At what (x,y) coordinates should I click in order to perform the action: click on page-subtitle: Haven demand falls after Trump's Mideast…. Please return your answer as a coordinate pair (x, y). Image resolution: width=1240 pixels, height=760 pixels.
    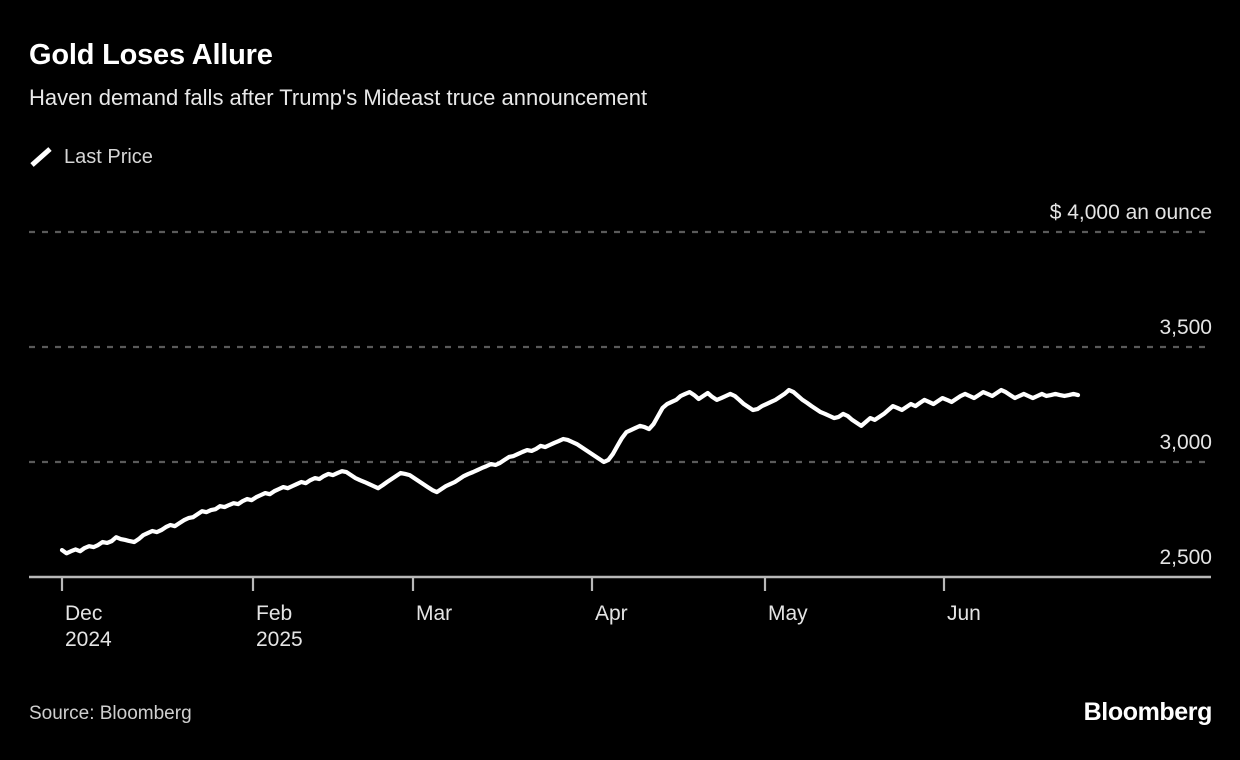
    Looking at the image, I should click on (338, 97).